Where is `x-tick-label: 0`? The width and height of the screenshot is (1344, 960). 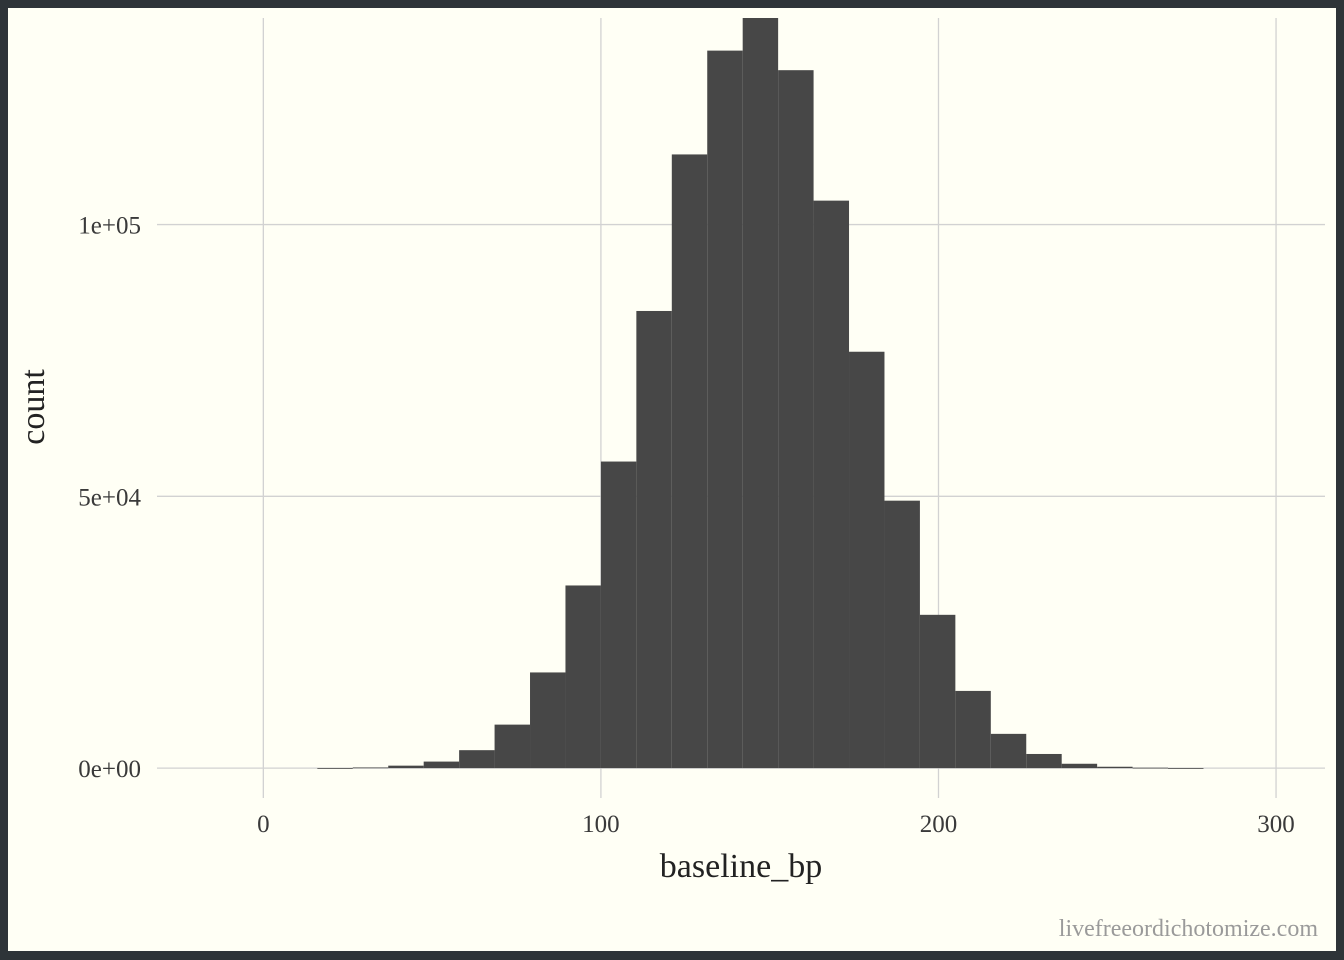
x-tick-label: 0 is located at coordinates (263, 824).